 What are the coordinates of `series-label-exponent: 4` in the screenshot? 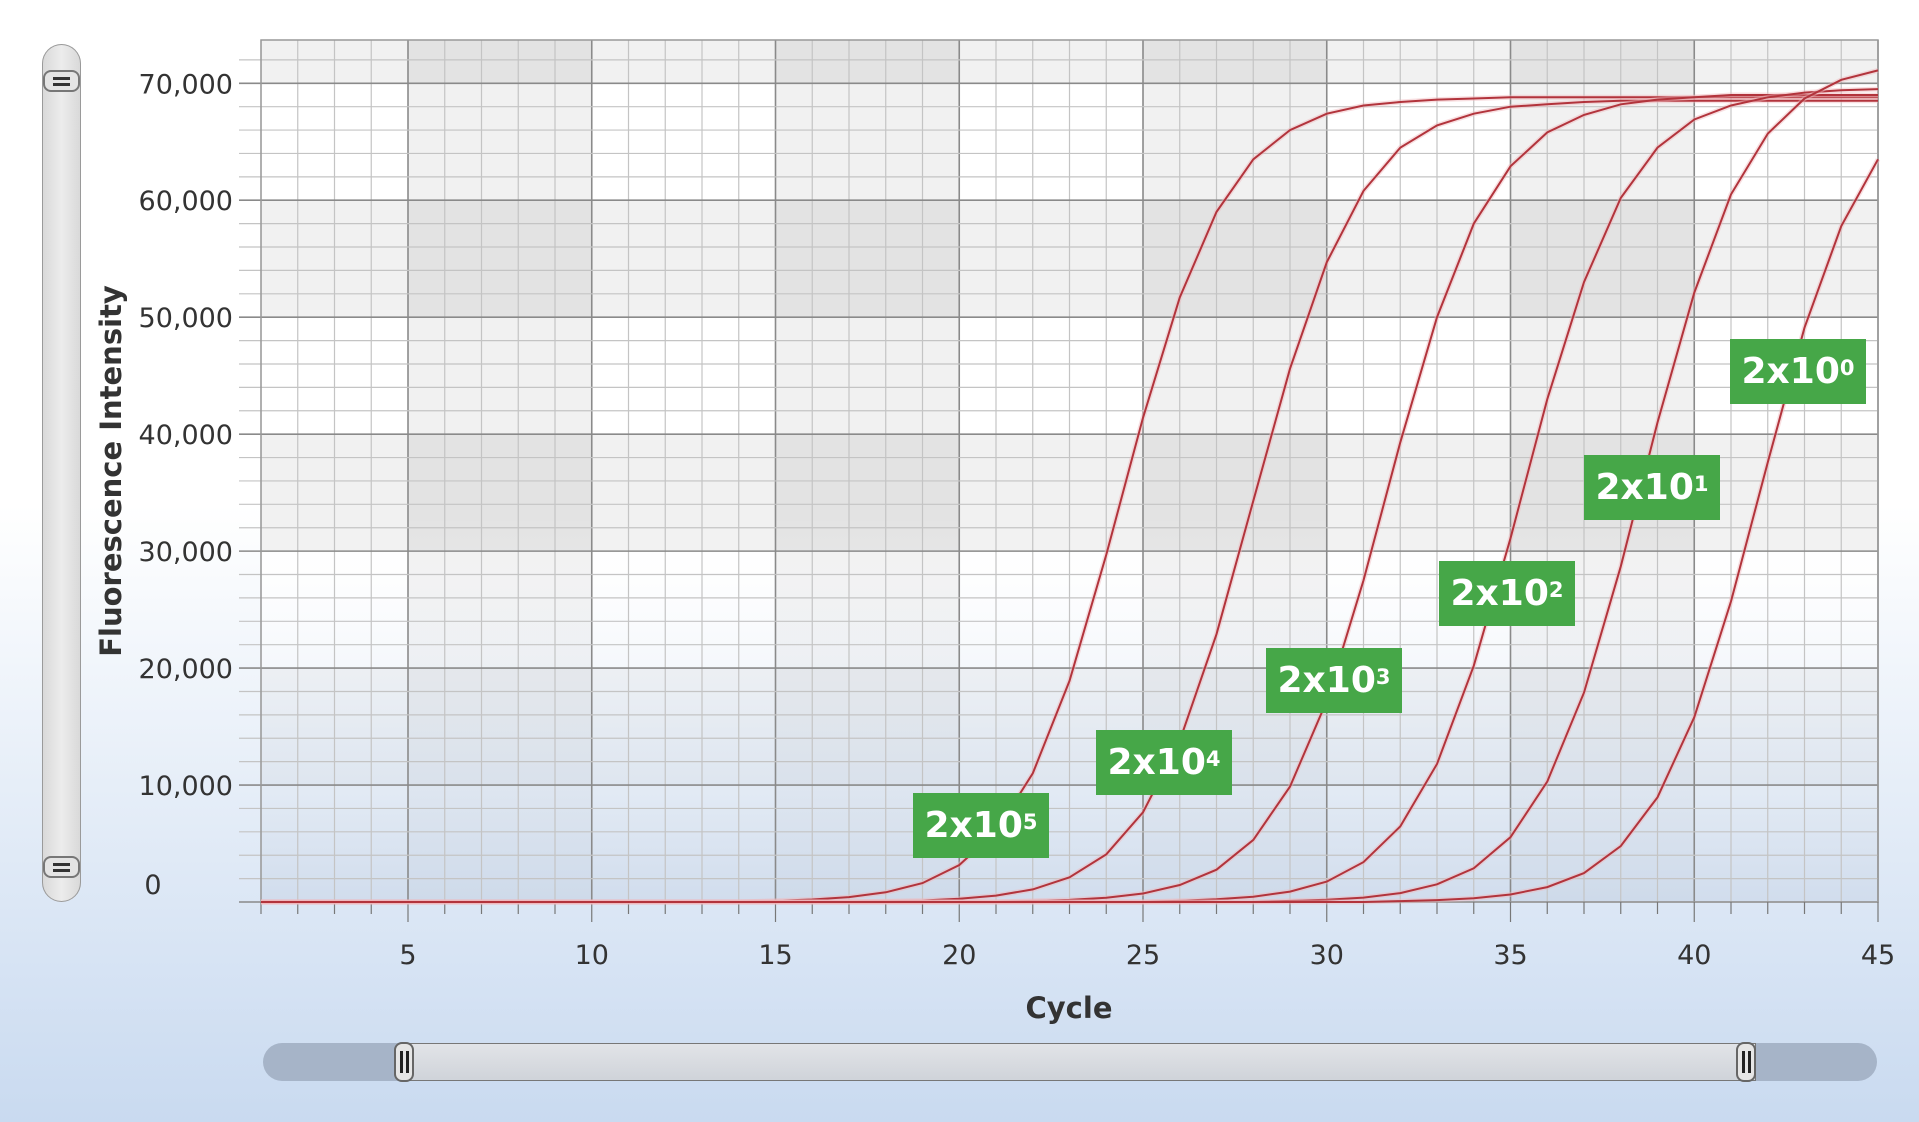 It's located at (1213, 758).